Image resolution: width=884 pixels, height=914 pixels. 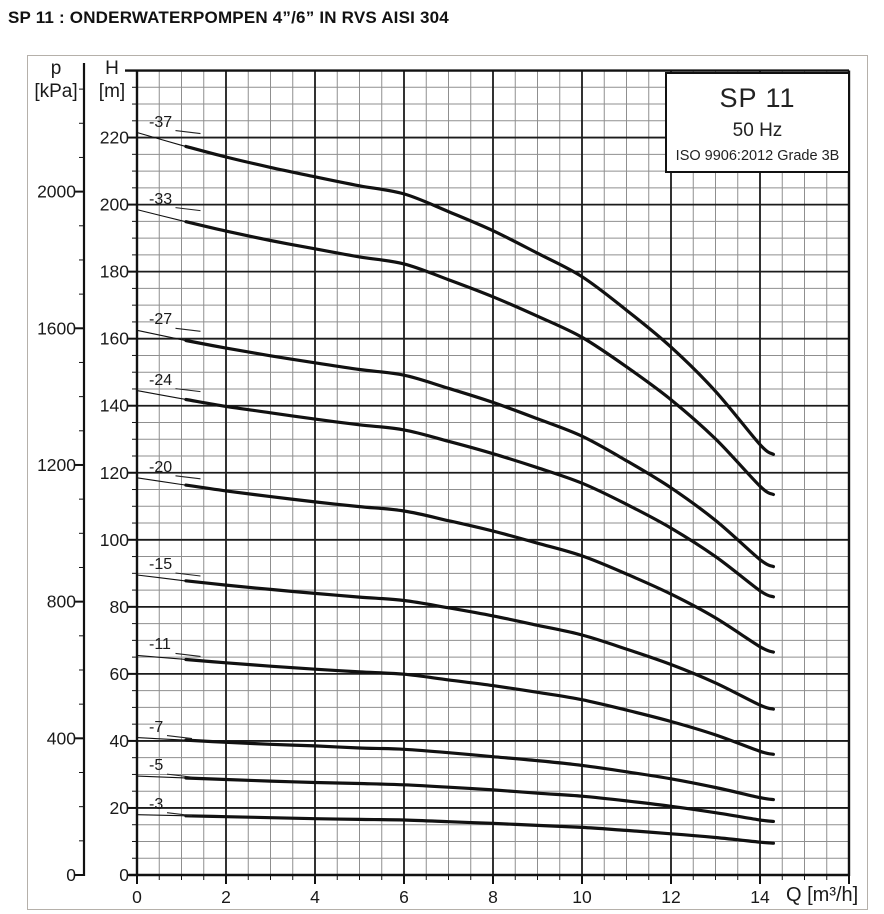 I want to click on p-tick-label: 0, so click(x=71, y=875).